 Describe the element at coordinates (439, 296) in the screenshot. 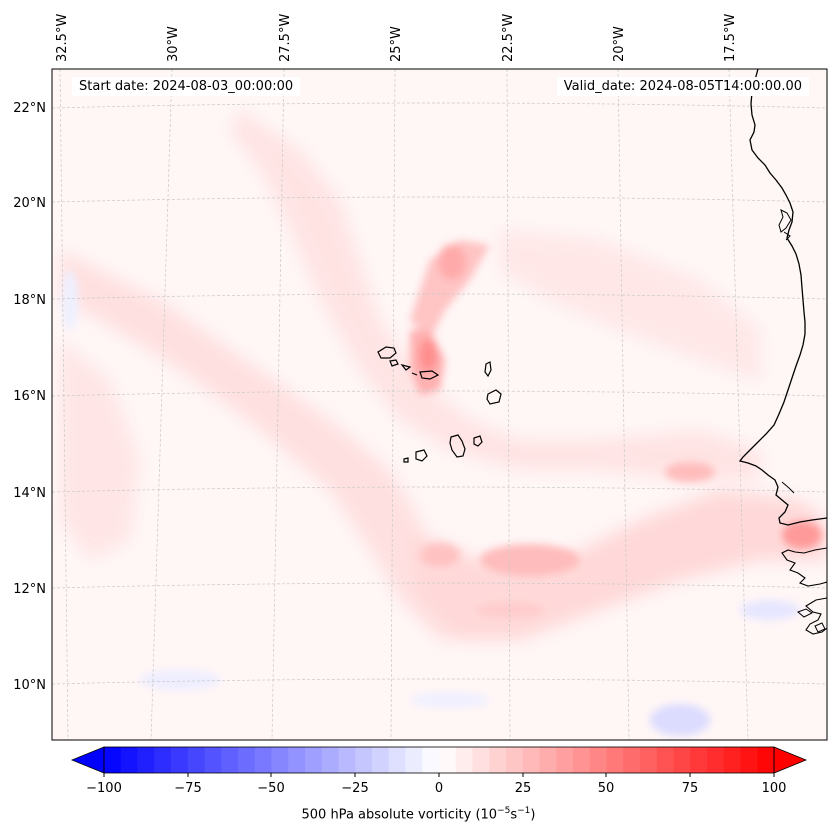

I see `gridline-lat-18n` at that location.